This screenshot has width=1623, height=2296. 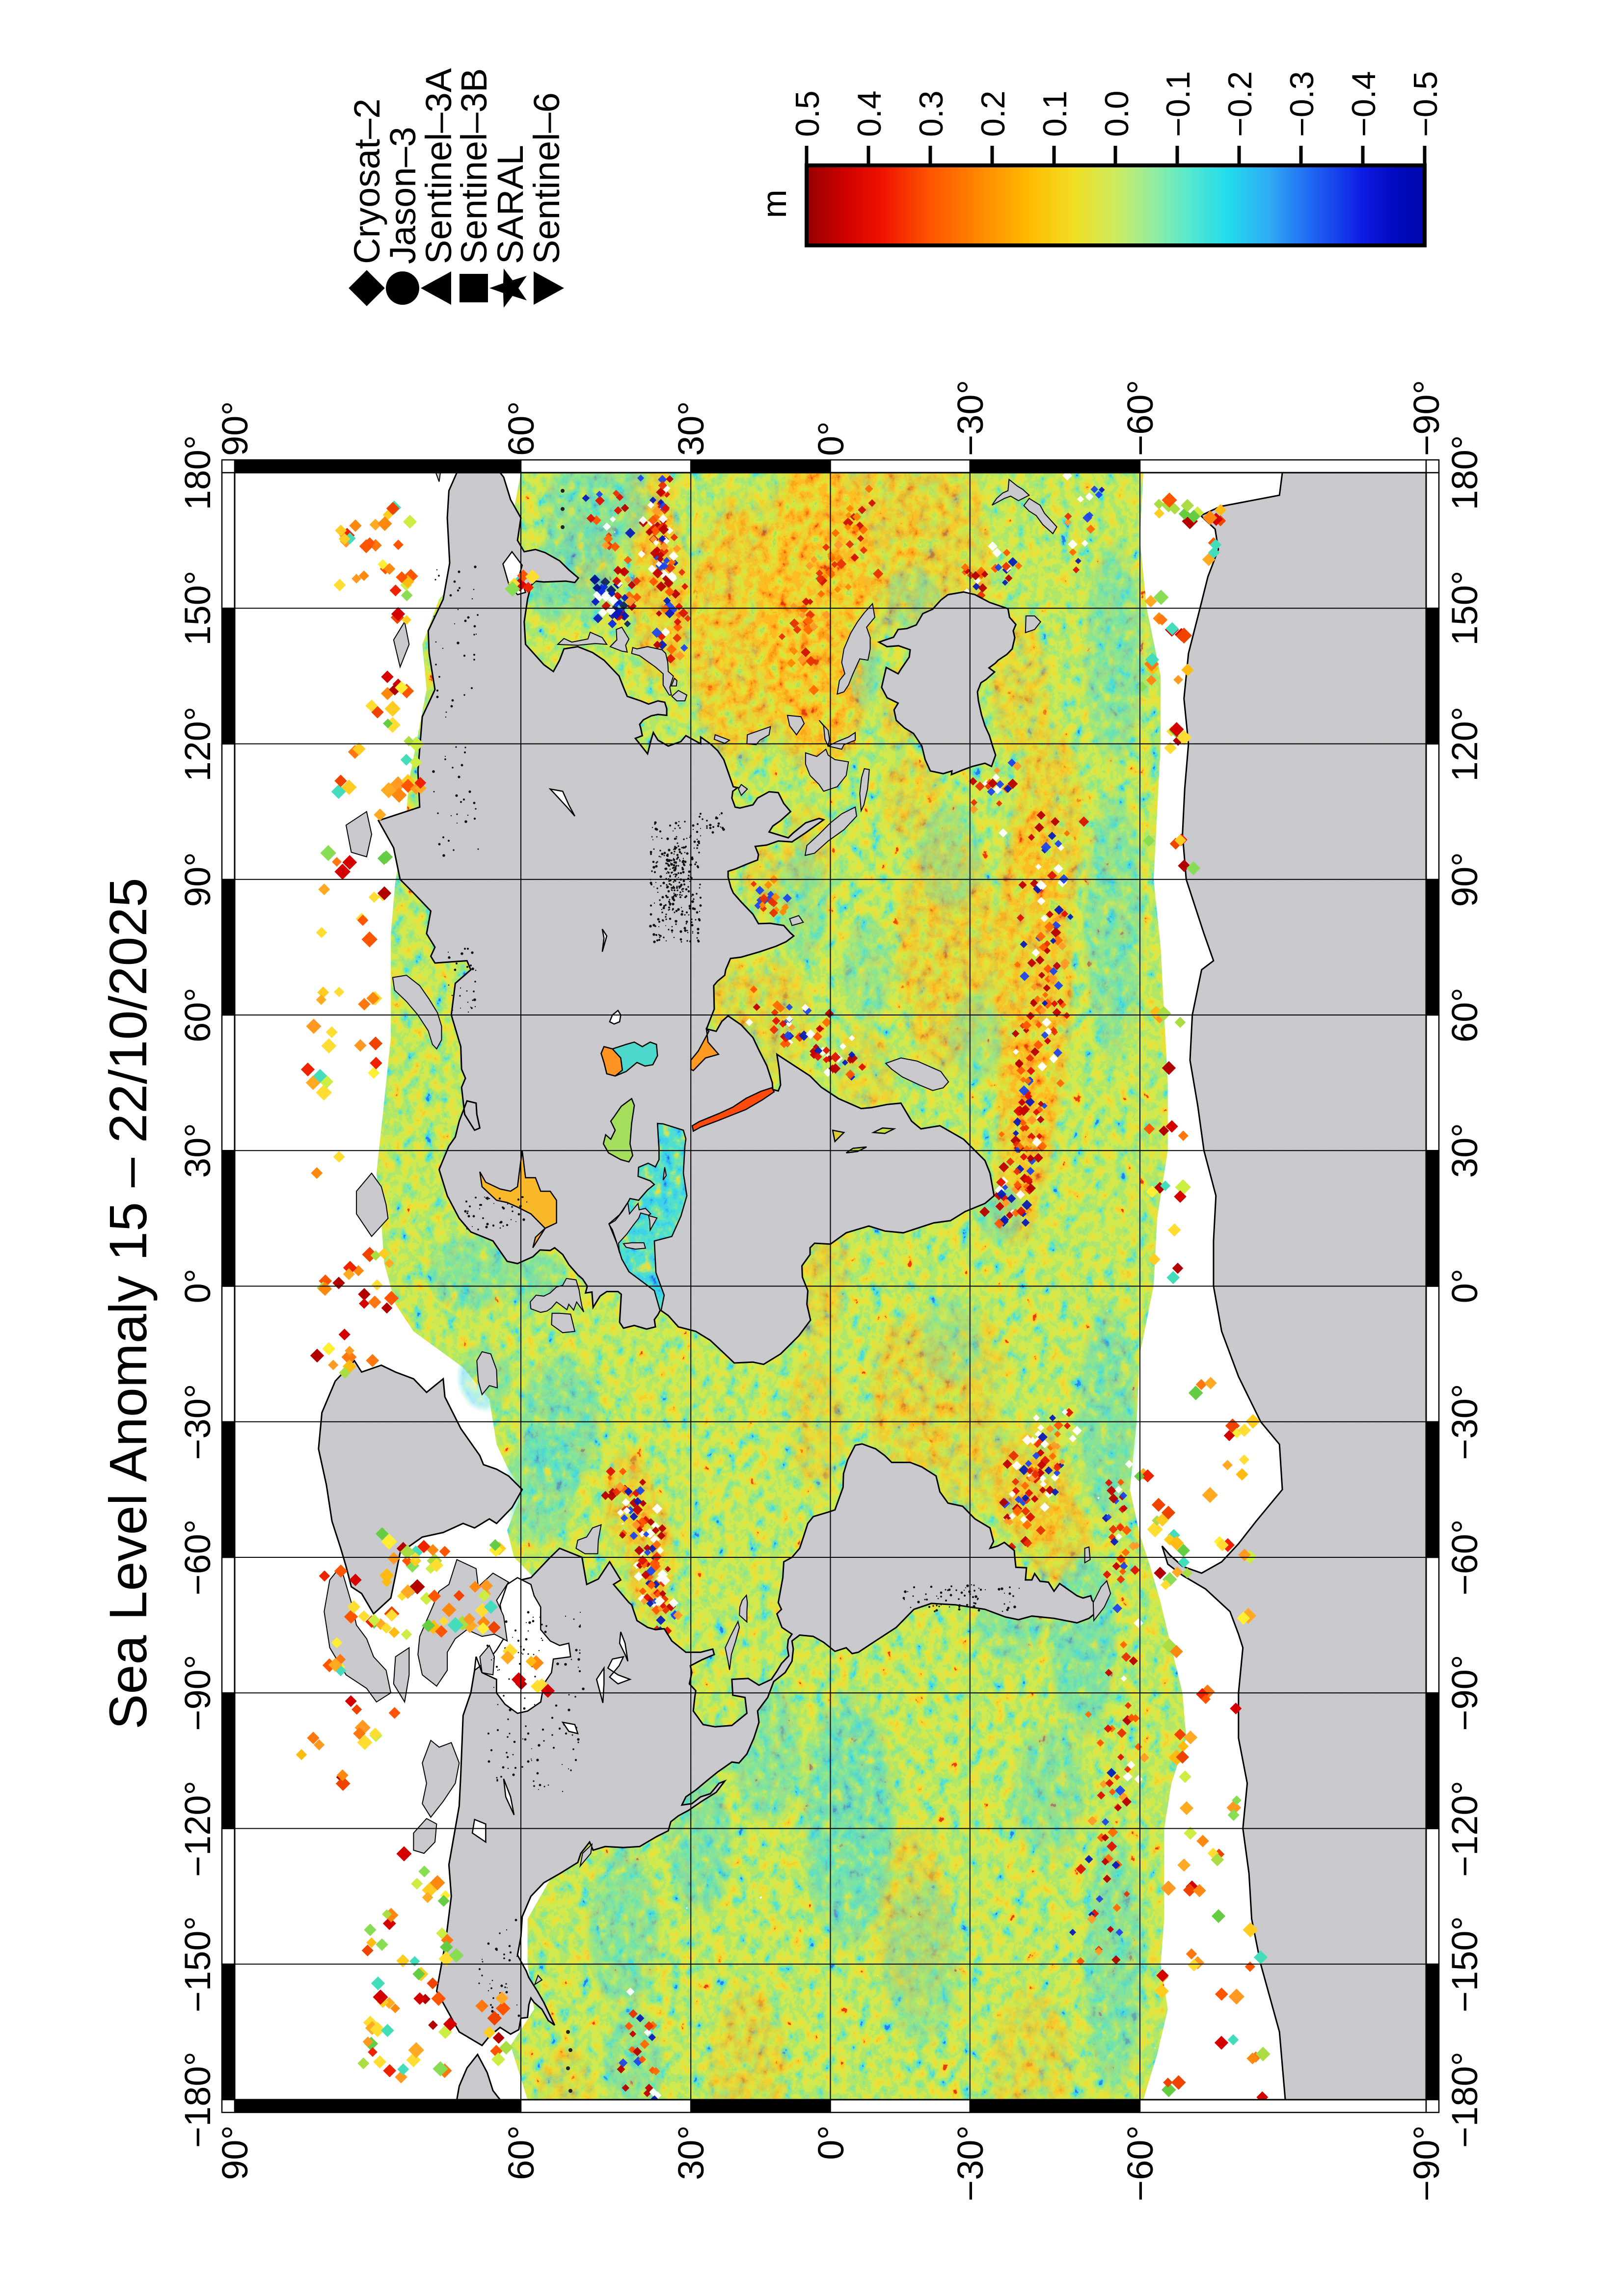 I want to click on svg-text: Cryosat–2, so click(x=367, y=182).